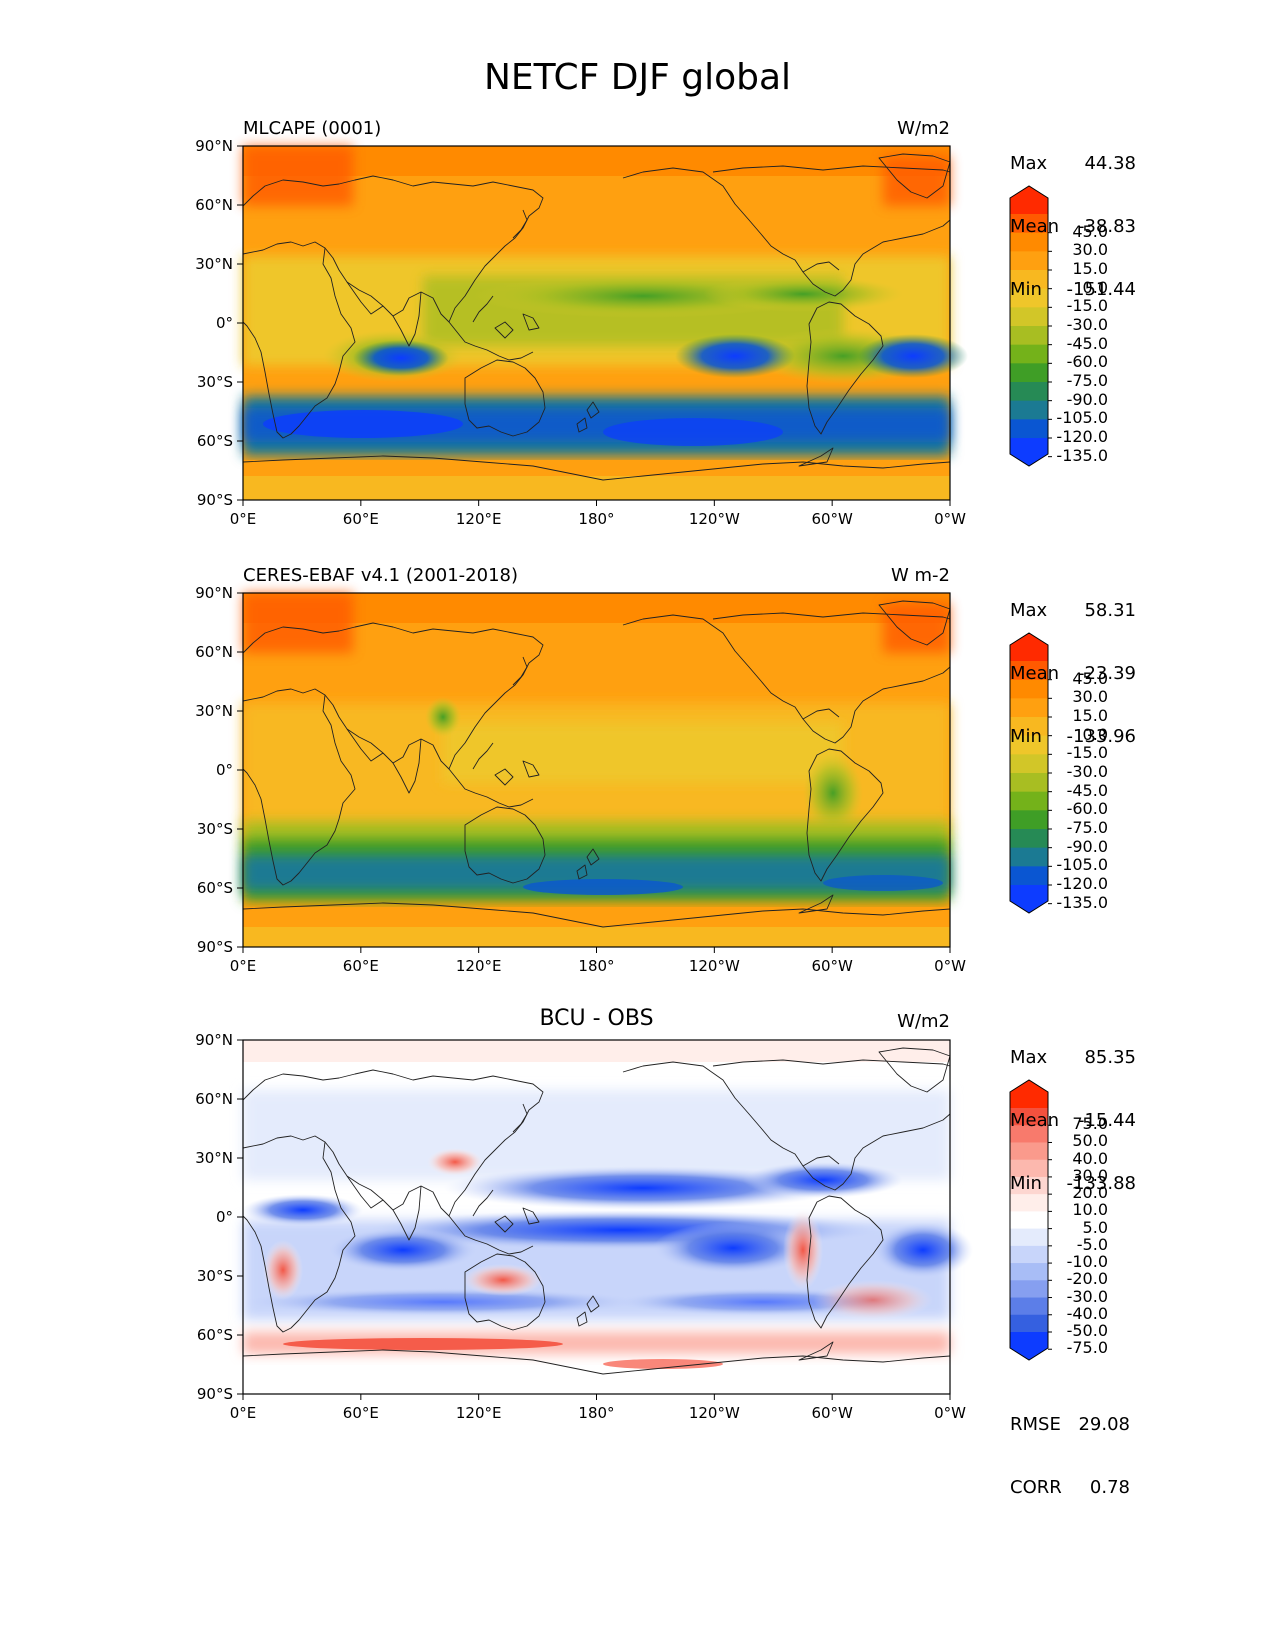 Image resolution: width=1275 pixels, height=1650 pixels. I want to click on colorbar-tick-label: -10.0, so click(1087, 1262).